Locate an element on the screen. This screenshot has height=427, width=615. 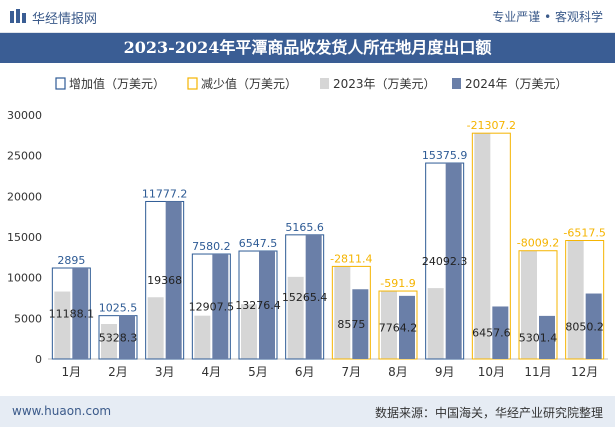
chart-title: 2023-2024年平潭商品收发货人所在地月度出口额 is located at coordinates (307, 47).